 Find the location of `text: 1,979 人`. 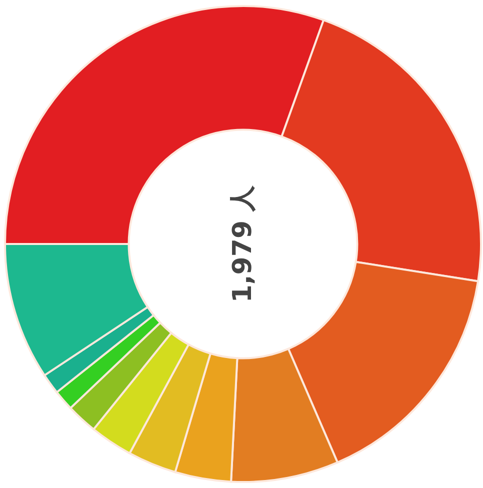

text: 1,979 人 is located at coordinates (243, 243).